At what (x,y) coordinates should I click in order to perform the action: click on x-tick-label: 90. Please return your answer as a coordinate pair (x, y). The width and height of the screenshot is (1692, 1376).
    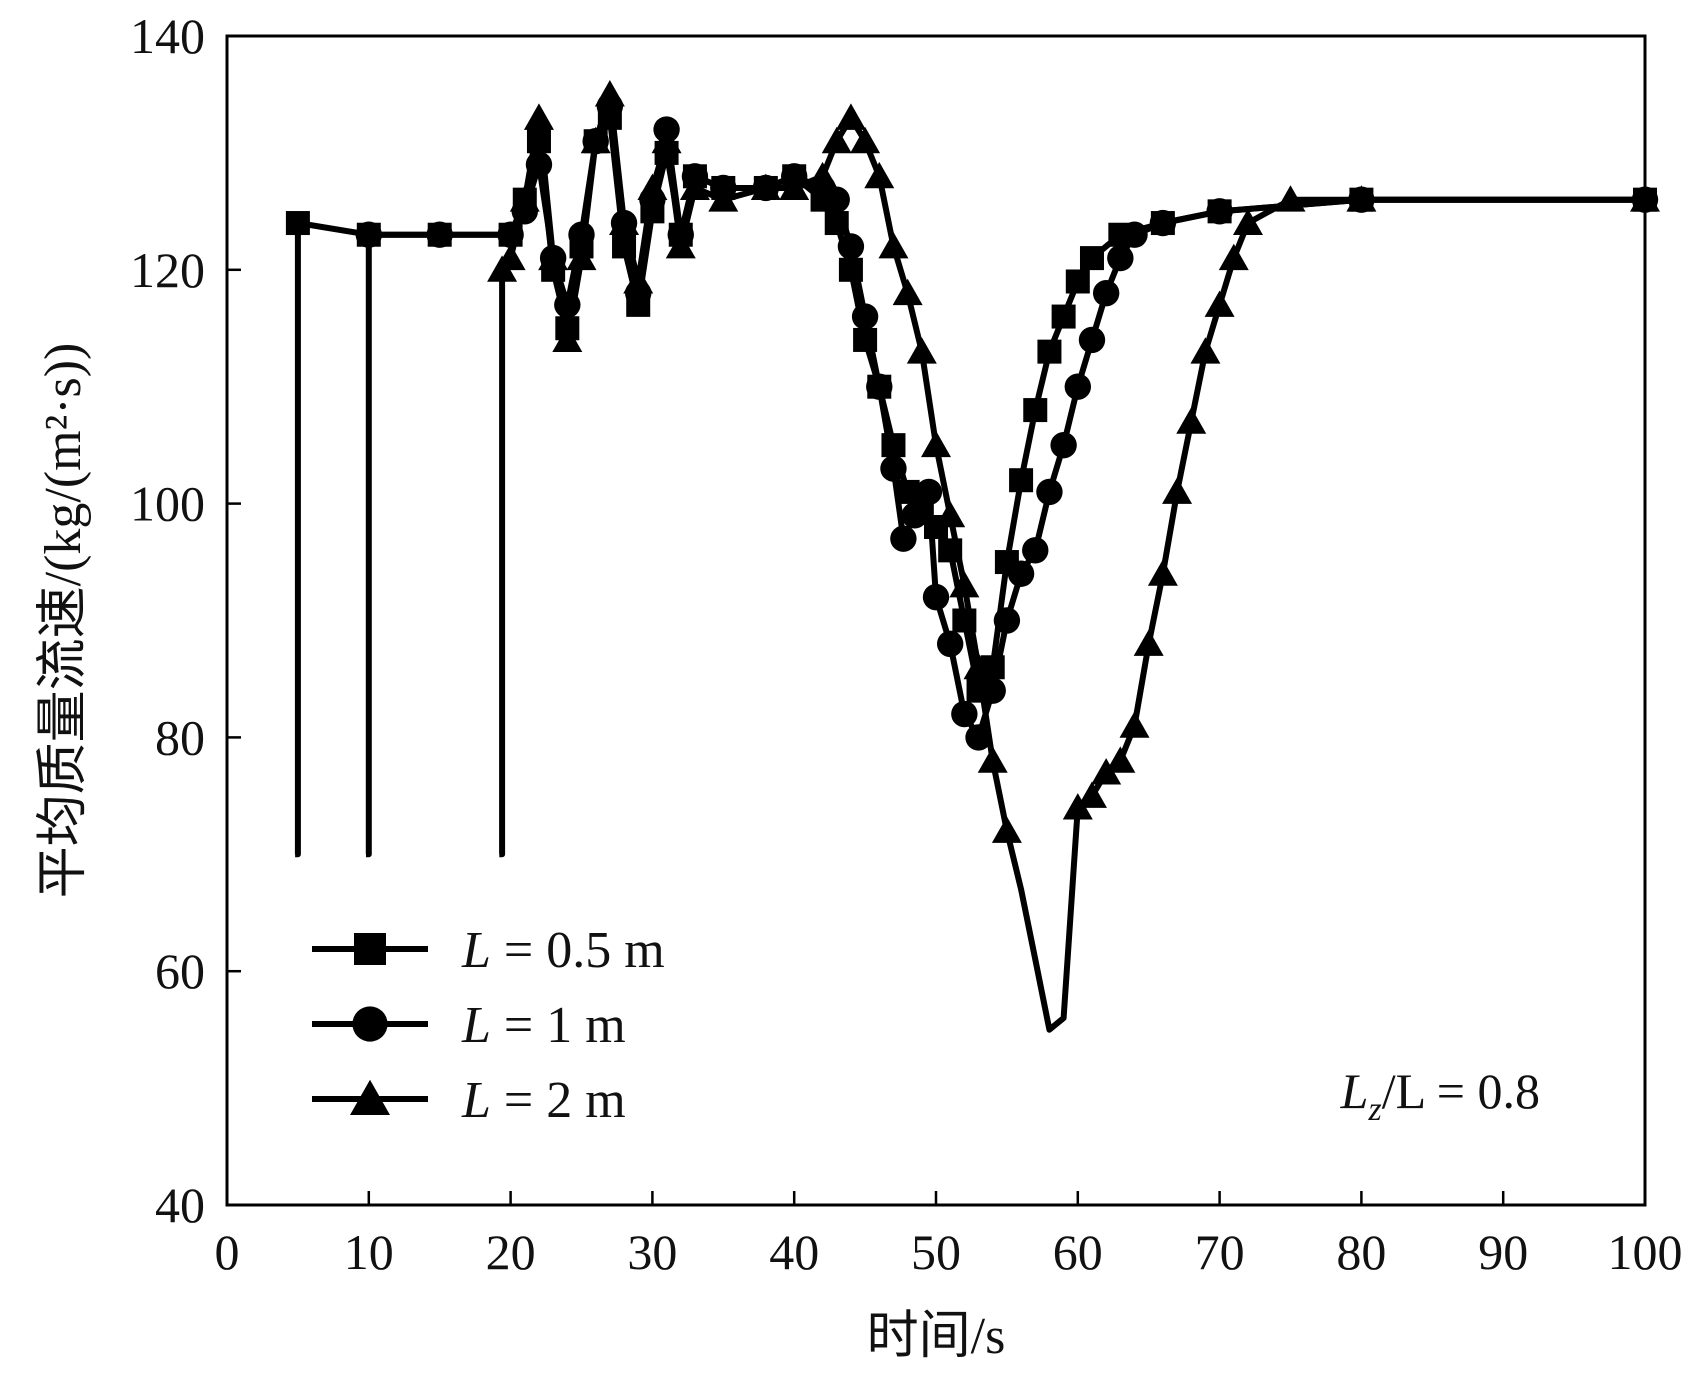
    Looking at the image, I should click on (1503, 1252).